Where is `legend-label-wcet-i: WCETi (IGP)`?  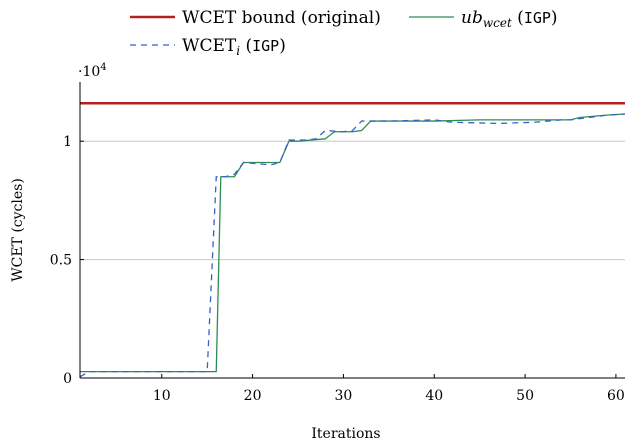 legend-label-wcet-i: WCETi (IGP) is located at coordinates (234, 47).